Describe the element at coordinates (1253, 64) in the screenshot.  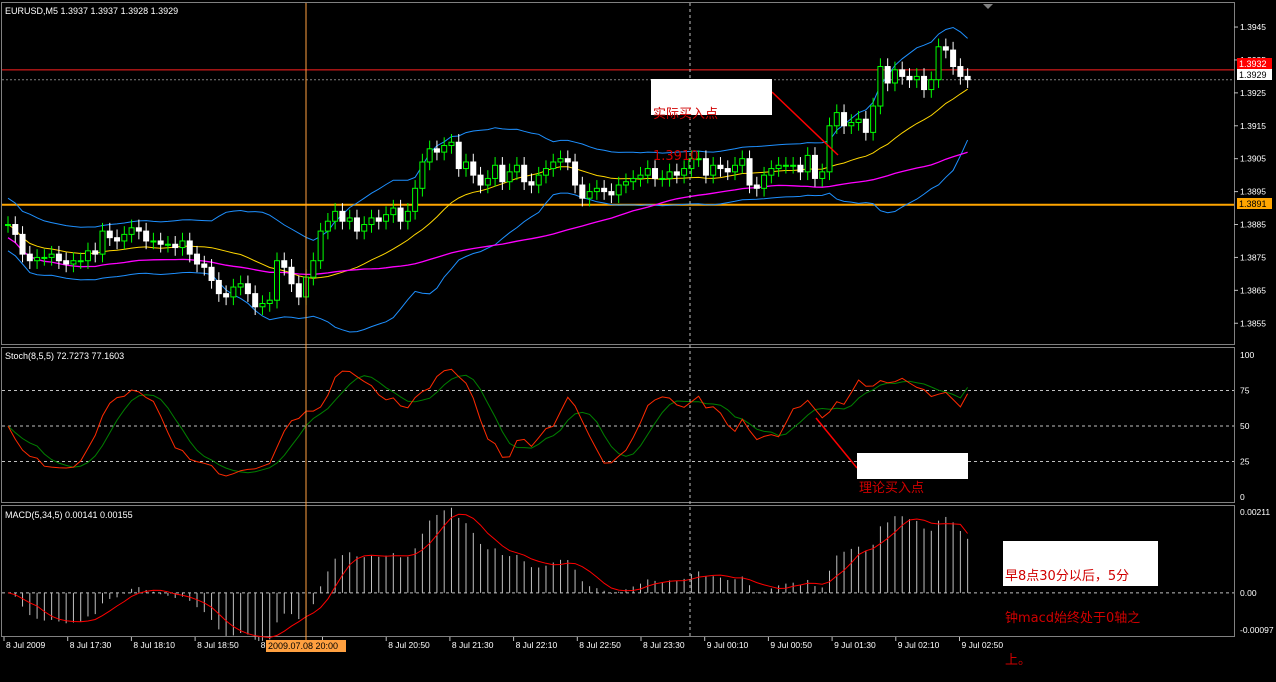
I see `ask-price-label: 1.3932` at that location.